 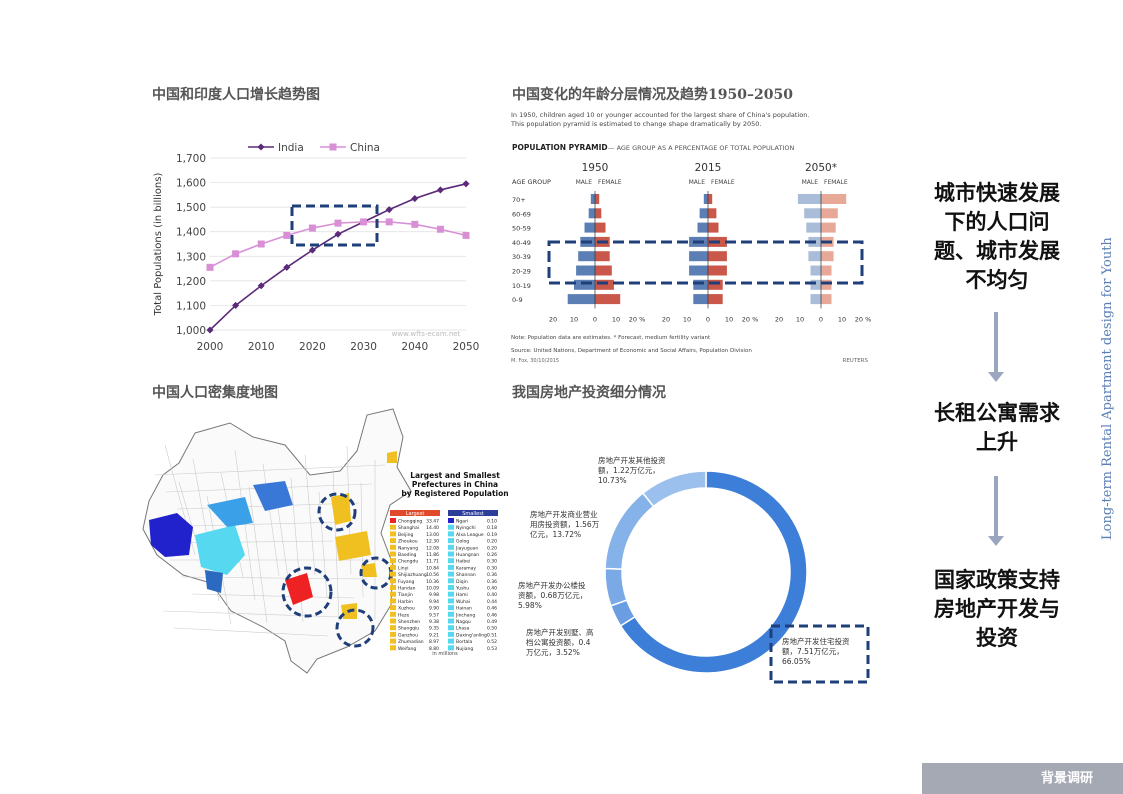 What do you see at coordinates (521, 214) in the screenshot?
I see `age-label: 60-69` at bounding box center [521, 214].